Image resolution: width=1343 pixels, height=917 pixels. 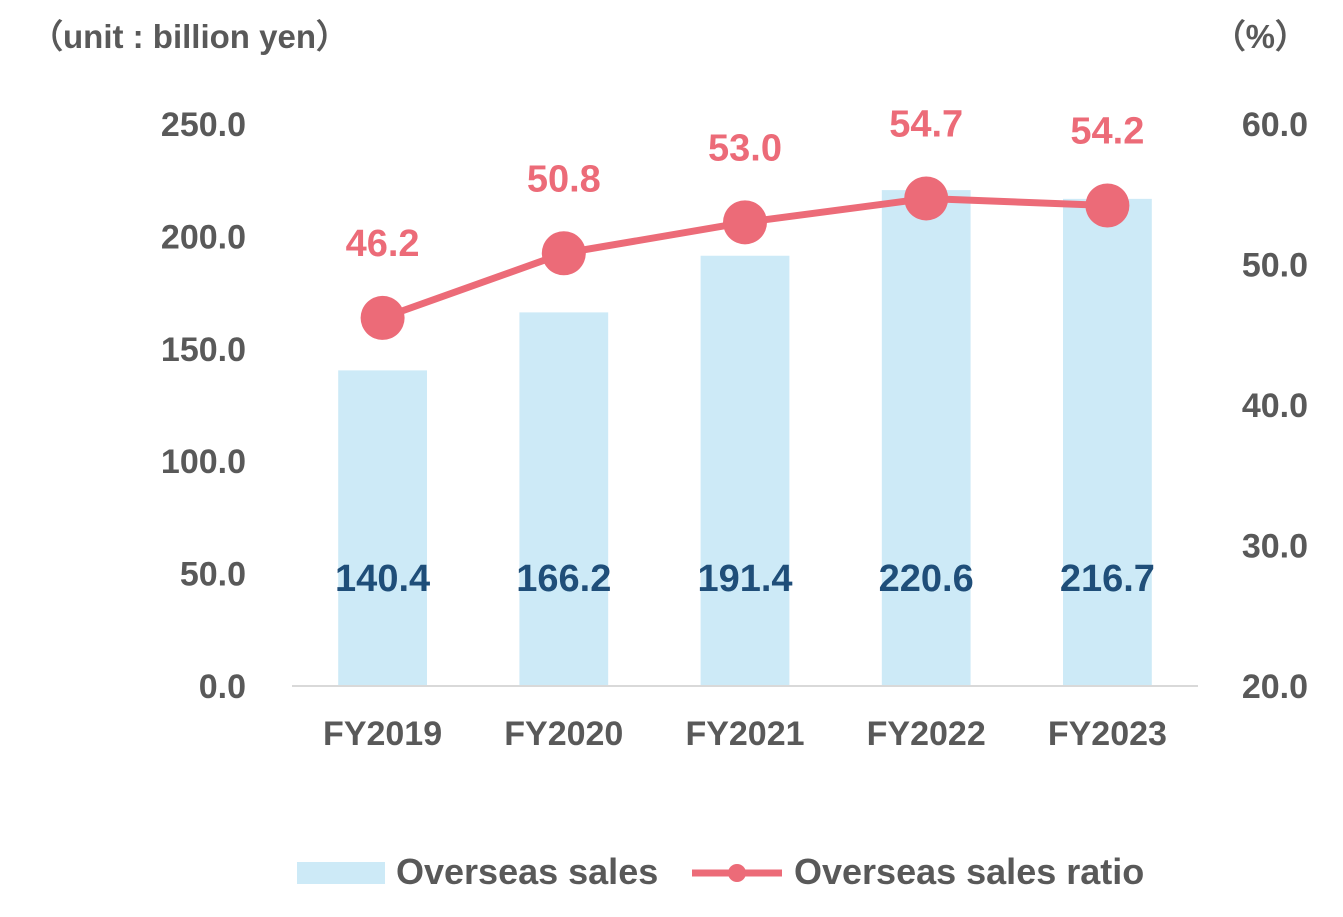 I want to click on legend: Overseas sales Overseas sales ratio, so click(x=720, y=871).